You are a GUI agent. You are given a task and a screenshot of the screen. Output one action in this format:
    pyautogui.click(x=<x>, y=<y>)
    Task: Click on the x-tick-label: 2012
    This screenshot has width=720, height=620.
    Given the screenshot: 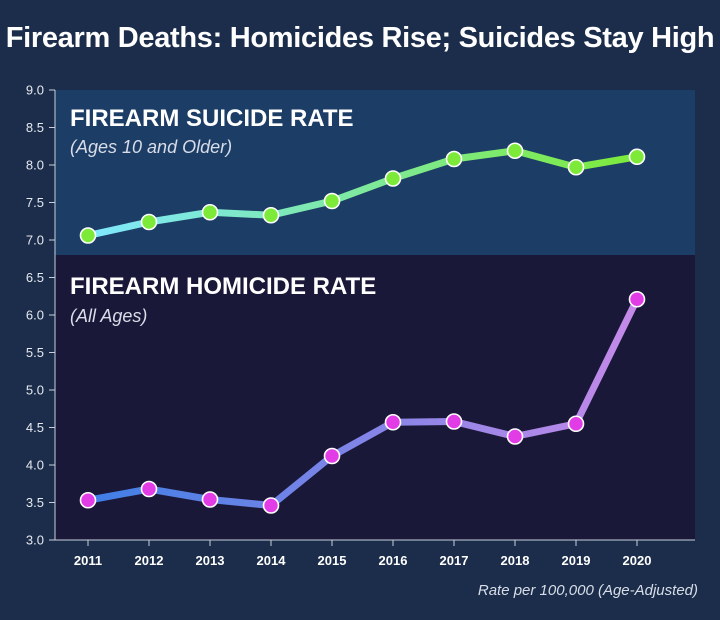 What is the action you would take?
    pyautogui.click(x=149, y=560)
    